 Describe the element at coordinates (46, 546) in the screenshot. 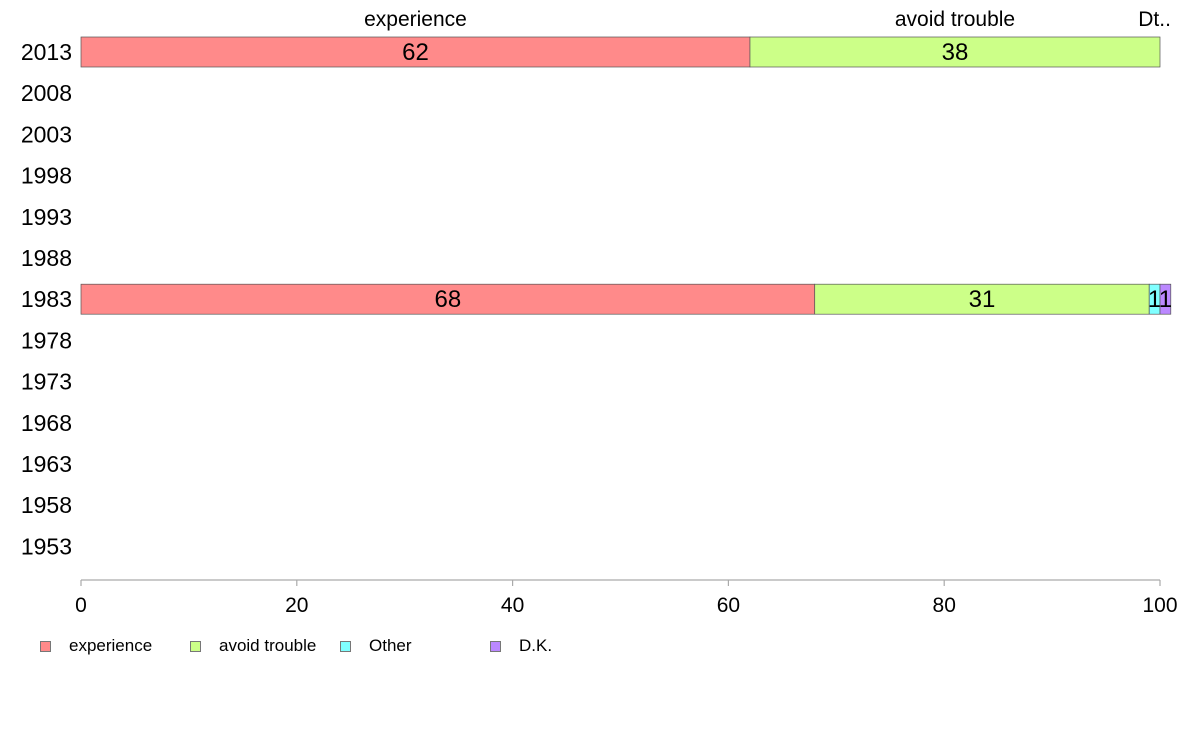

I see `y-tick-label-1953: 1953` at that location.